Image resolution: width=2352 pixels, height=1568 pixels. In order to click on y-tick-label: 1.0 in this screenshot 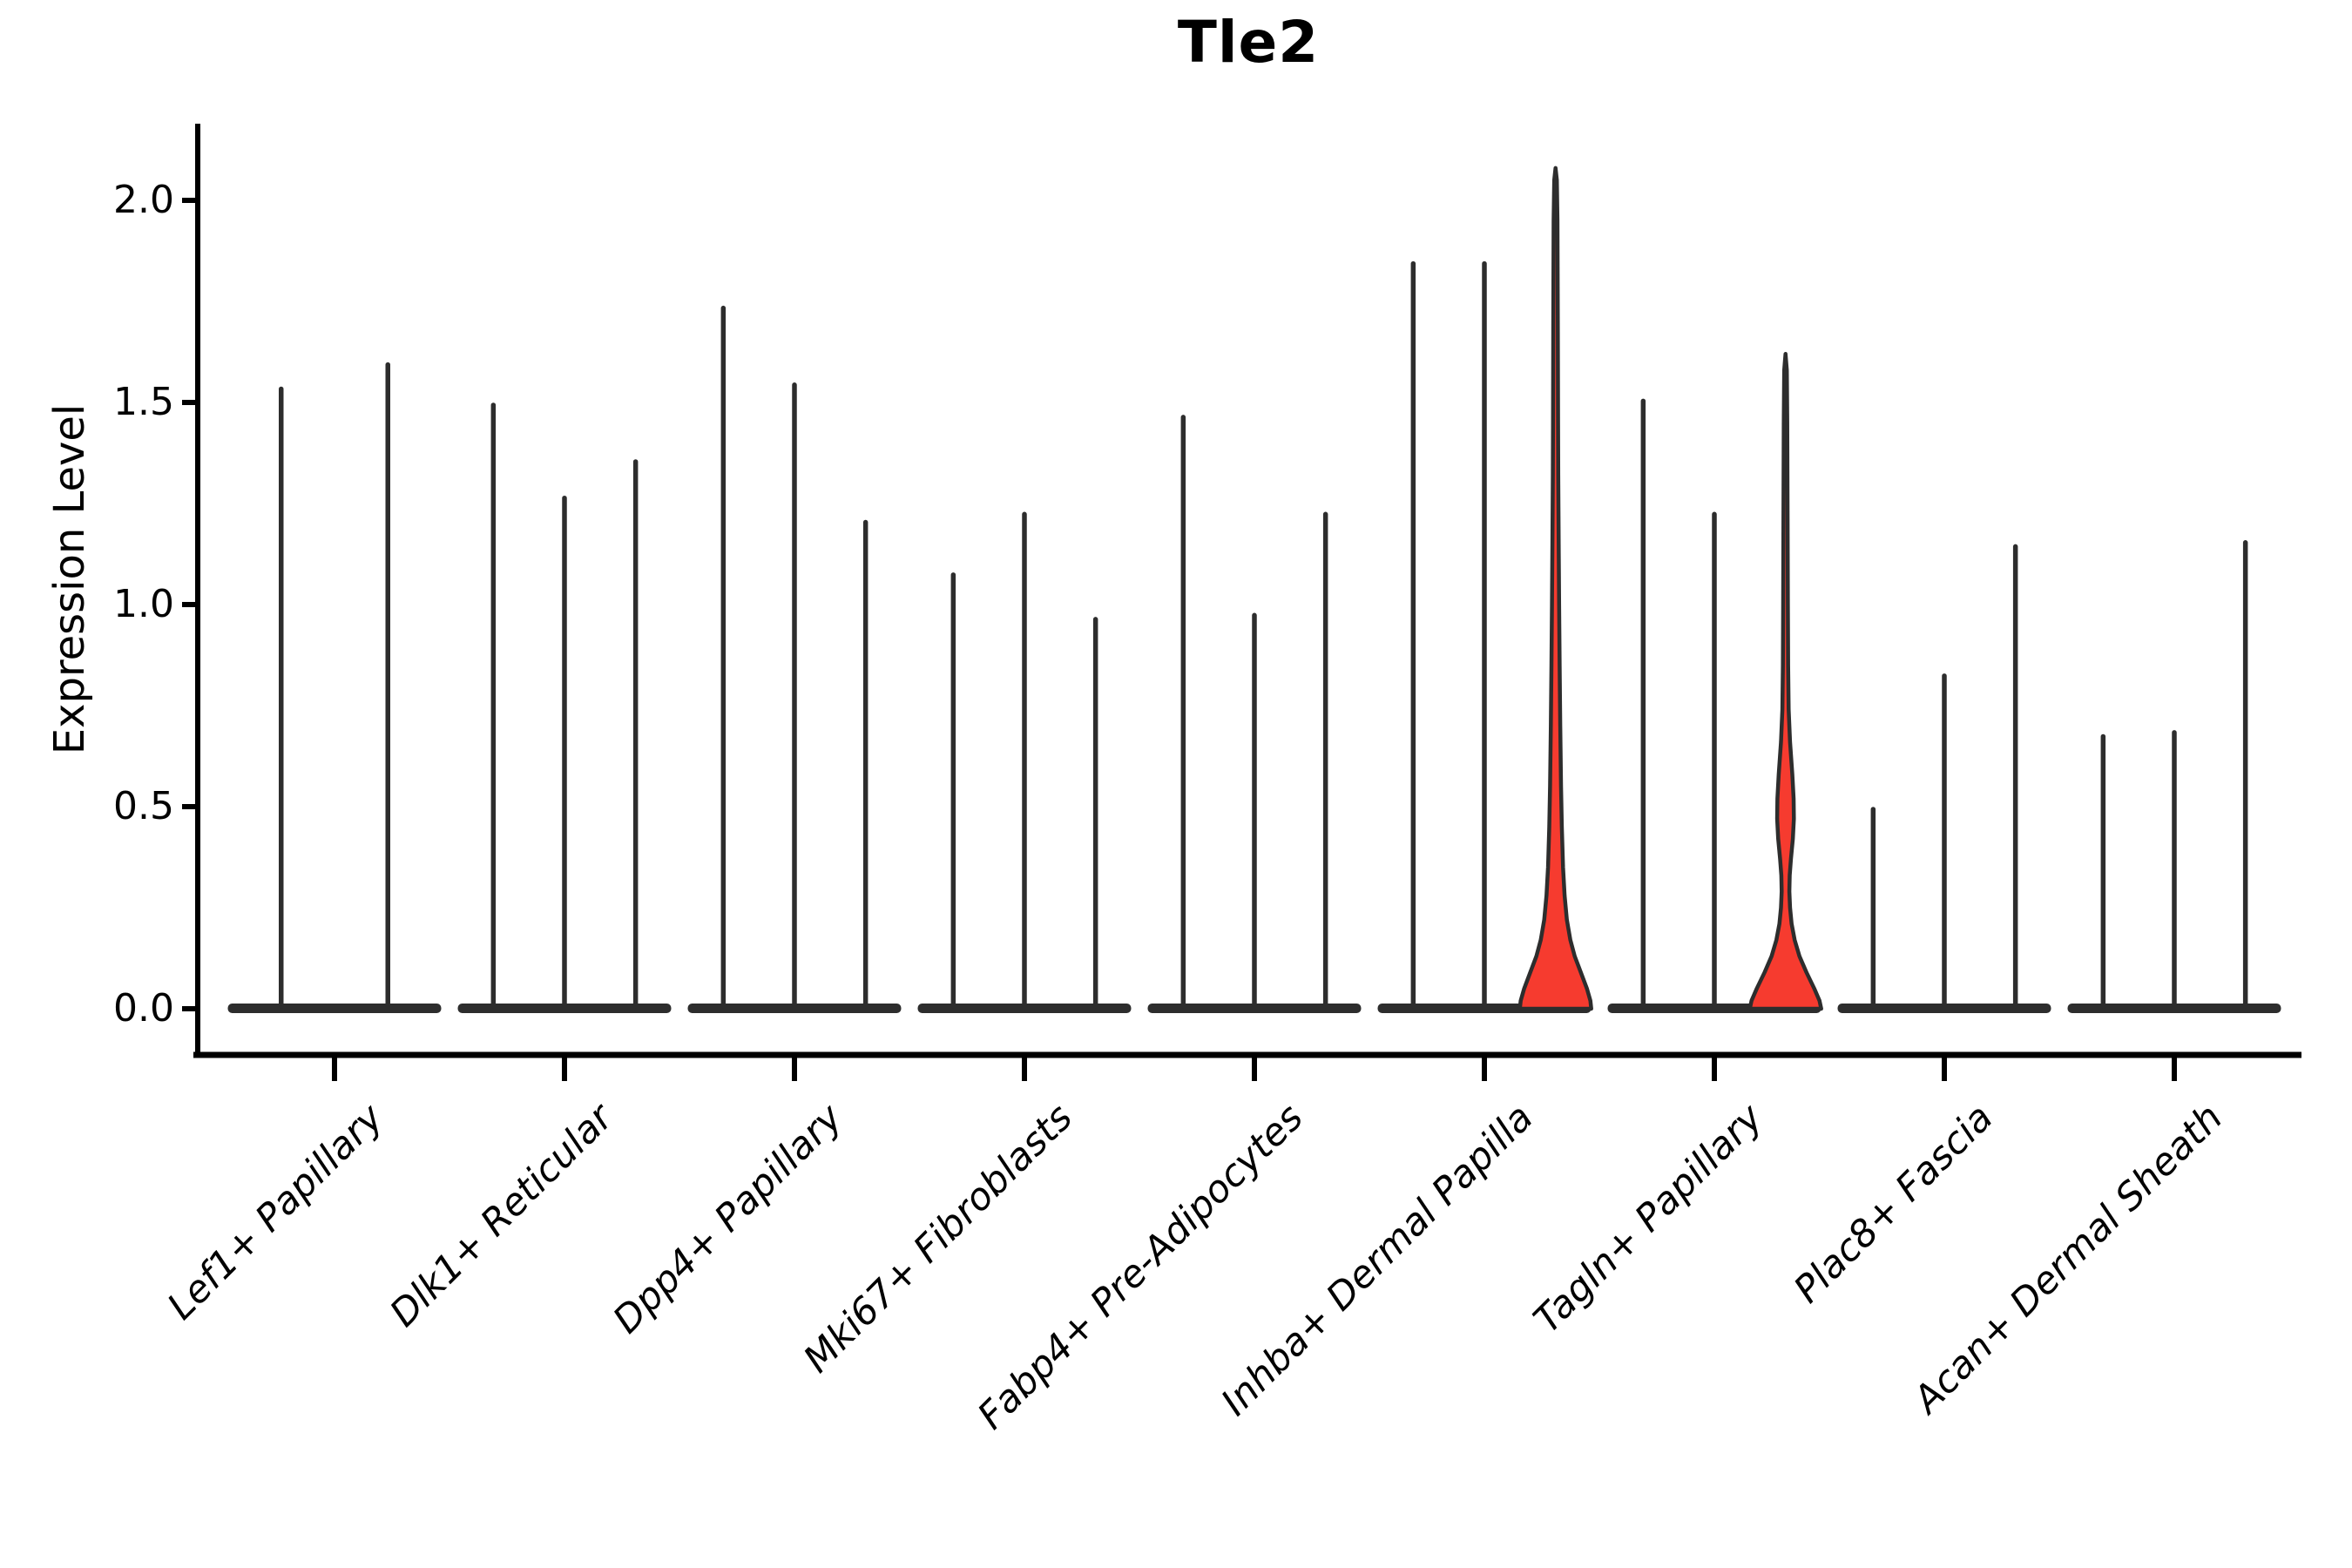, I will do `click(143, 604)`.